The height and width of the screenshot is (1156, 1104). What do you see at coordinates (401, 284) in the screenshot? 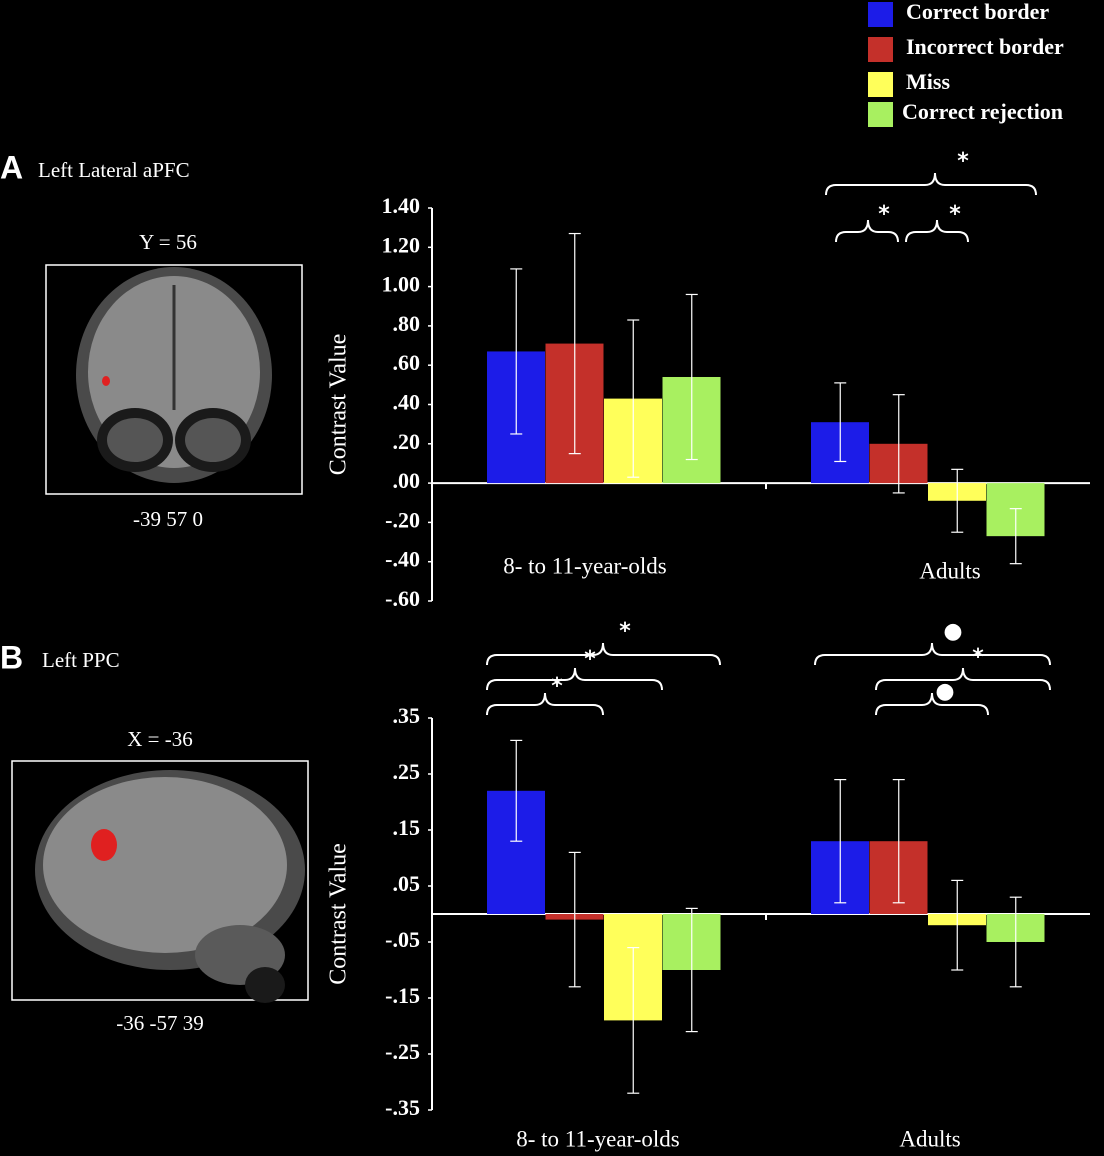
I see `y-tick-label: 1.00` at bounding box center [401, 284].